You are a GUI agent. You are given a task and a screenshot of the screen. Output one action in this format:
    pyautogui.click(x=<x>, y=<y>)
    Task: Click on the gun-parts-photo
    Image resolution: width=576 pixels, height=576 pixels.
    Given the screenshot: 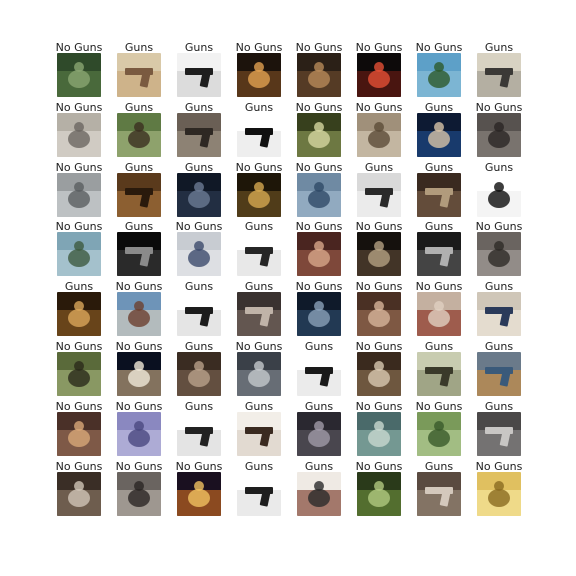 What is the action you would take?
    pyautogui.click(x=499, y=433)
    